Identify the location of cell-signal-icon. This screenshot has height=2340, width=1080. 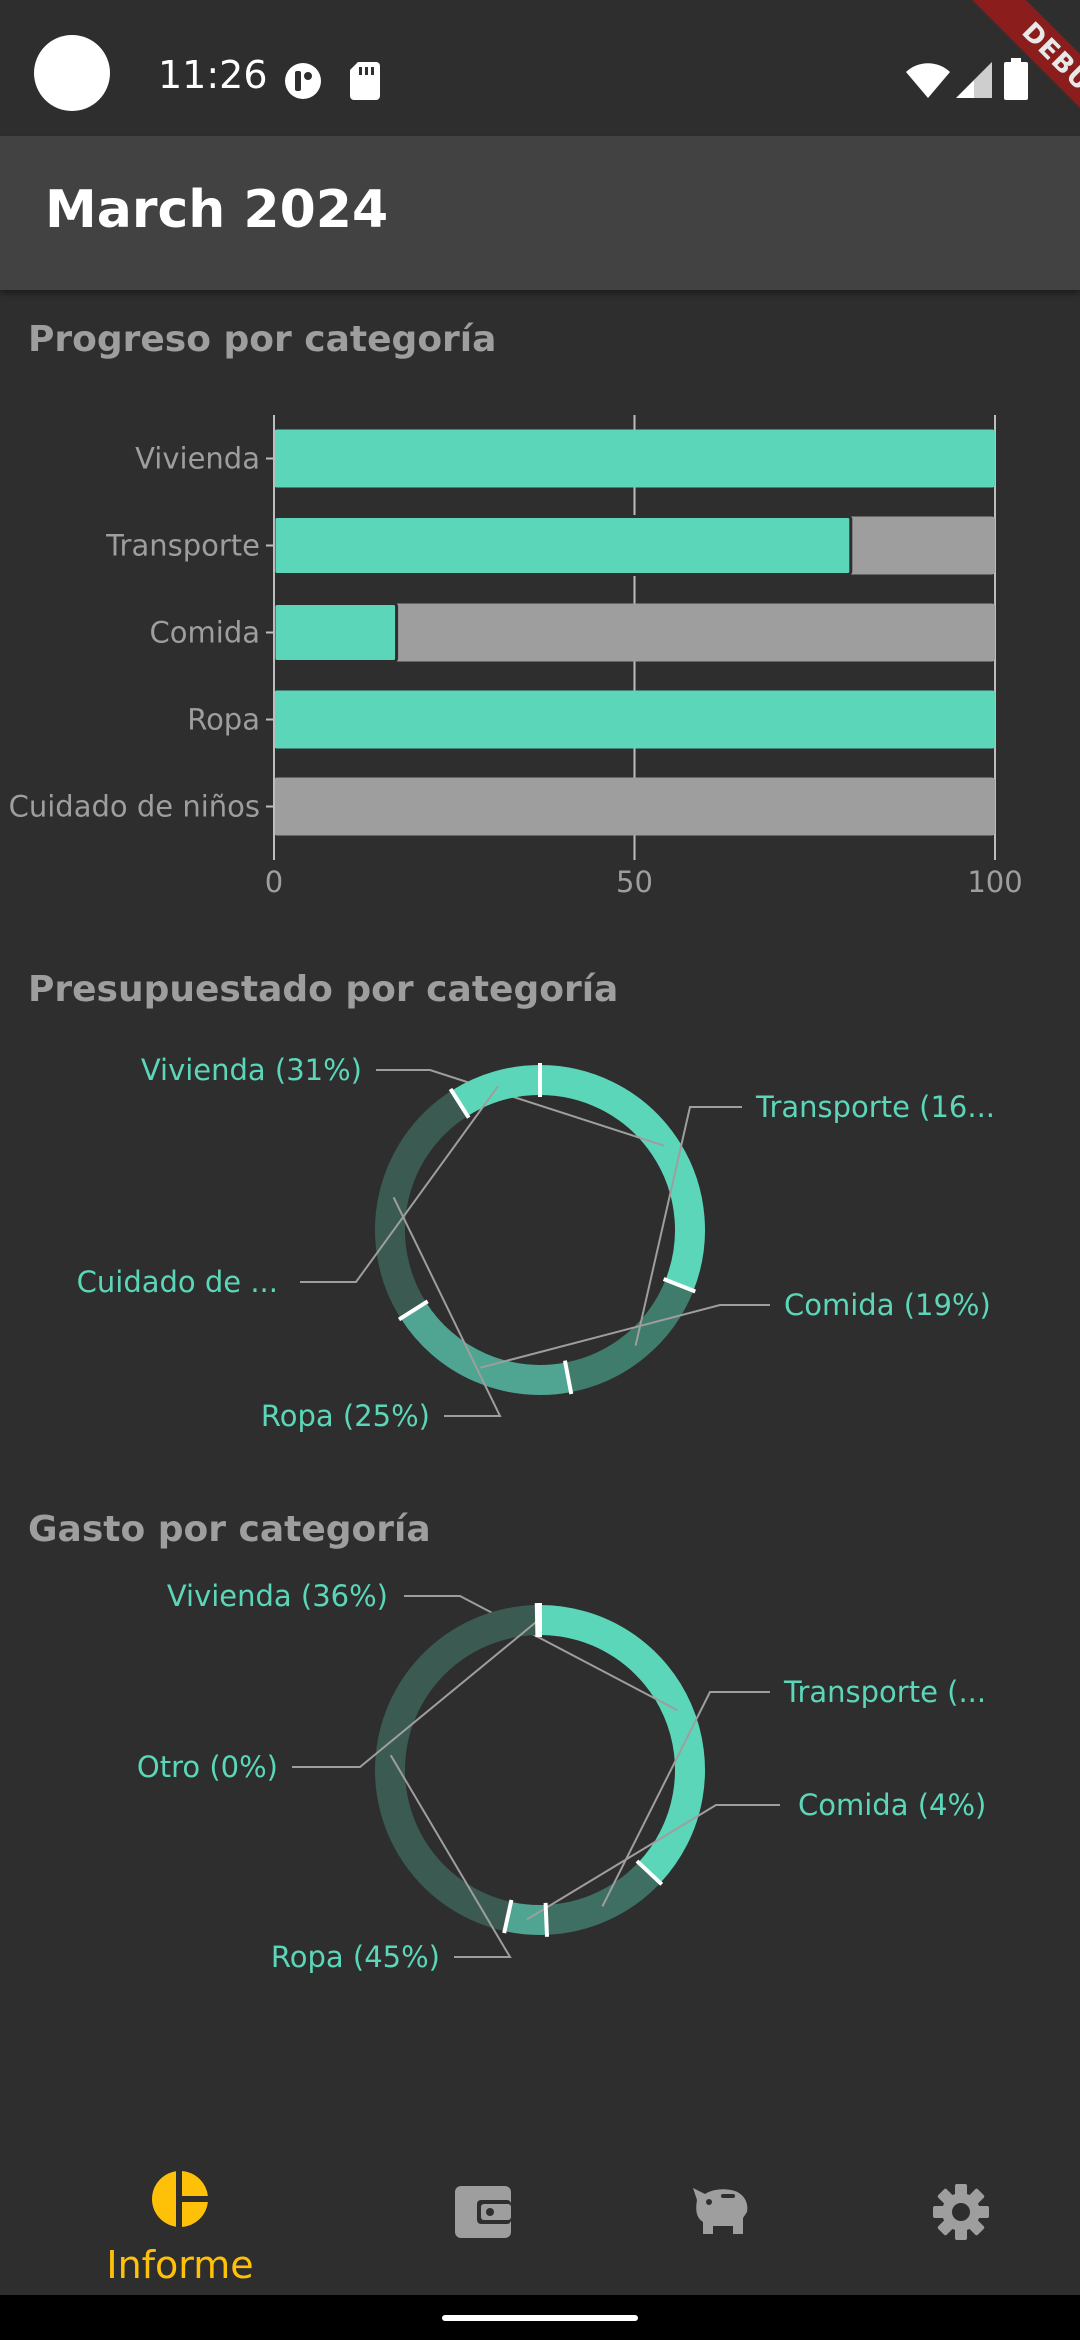
(974, 80).